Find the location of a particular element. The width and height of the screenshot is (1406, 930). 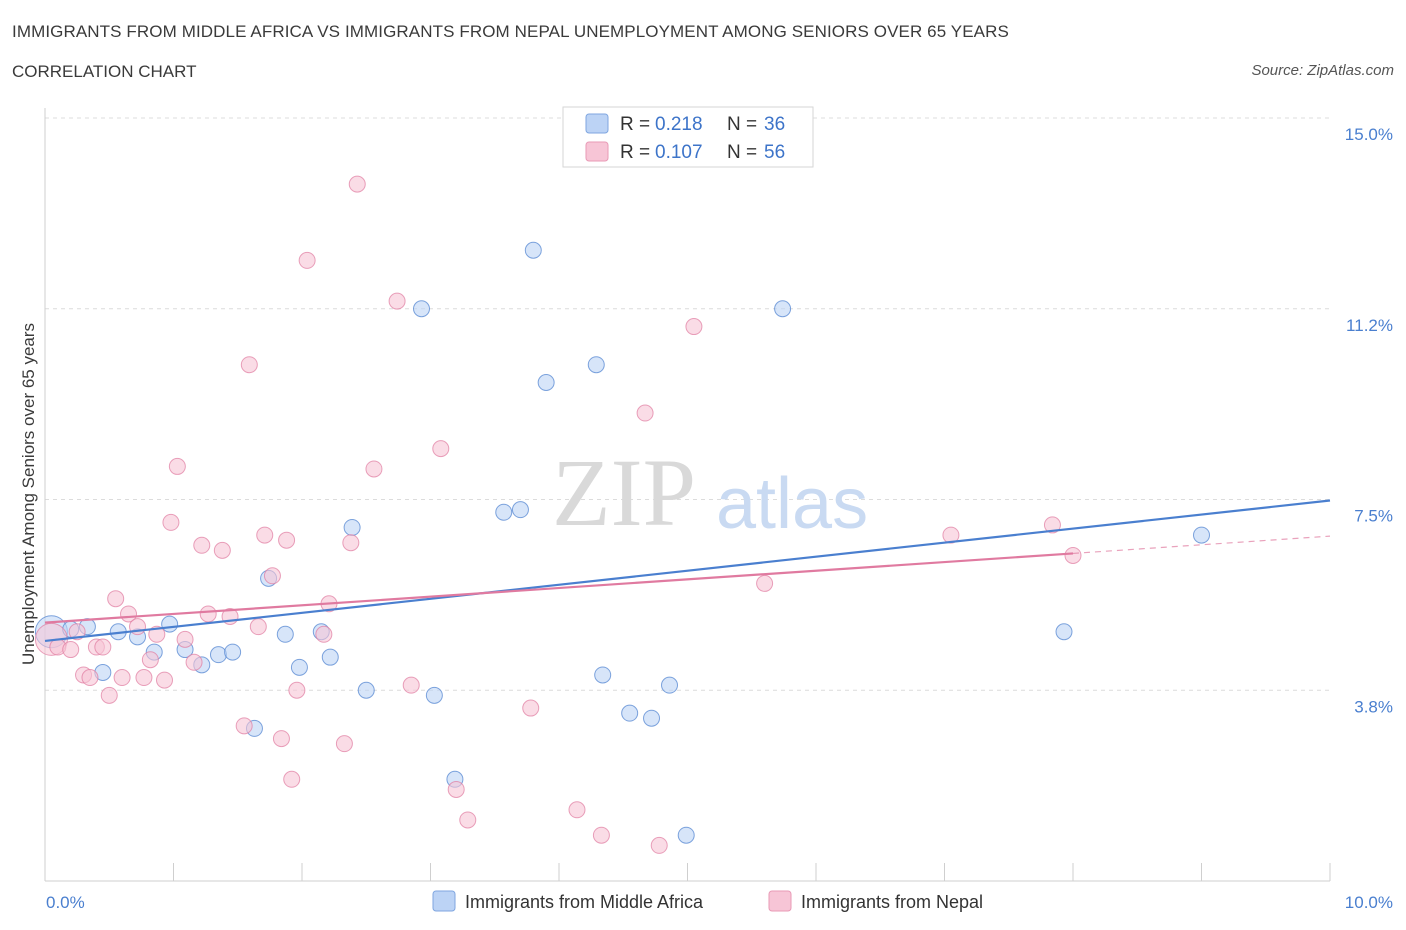

x-tick-label-min: 0.0% is located at coordinates (65, 902).